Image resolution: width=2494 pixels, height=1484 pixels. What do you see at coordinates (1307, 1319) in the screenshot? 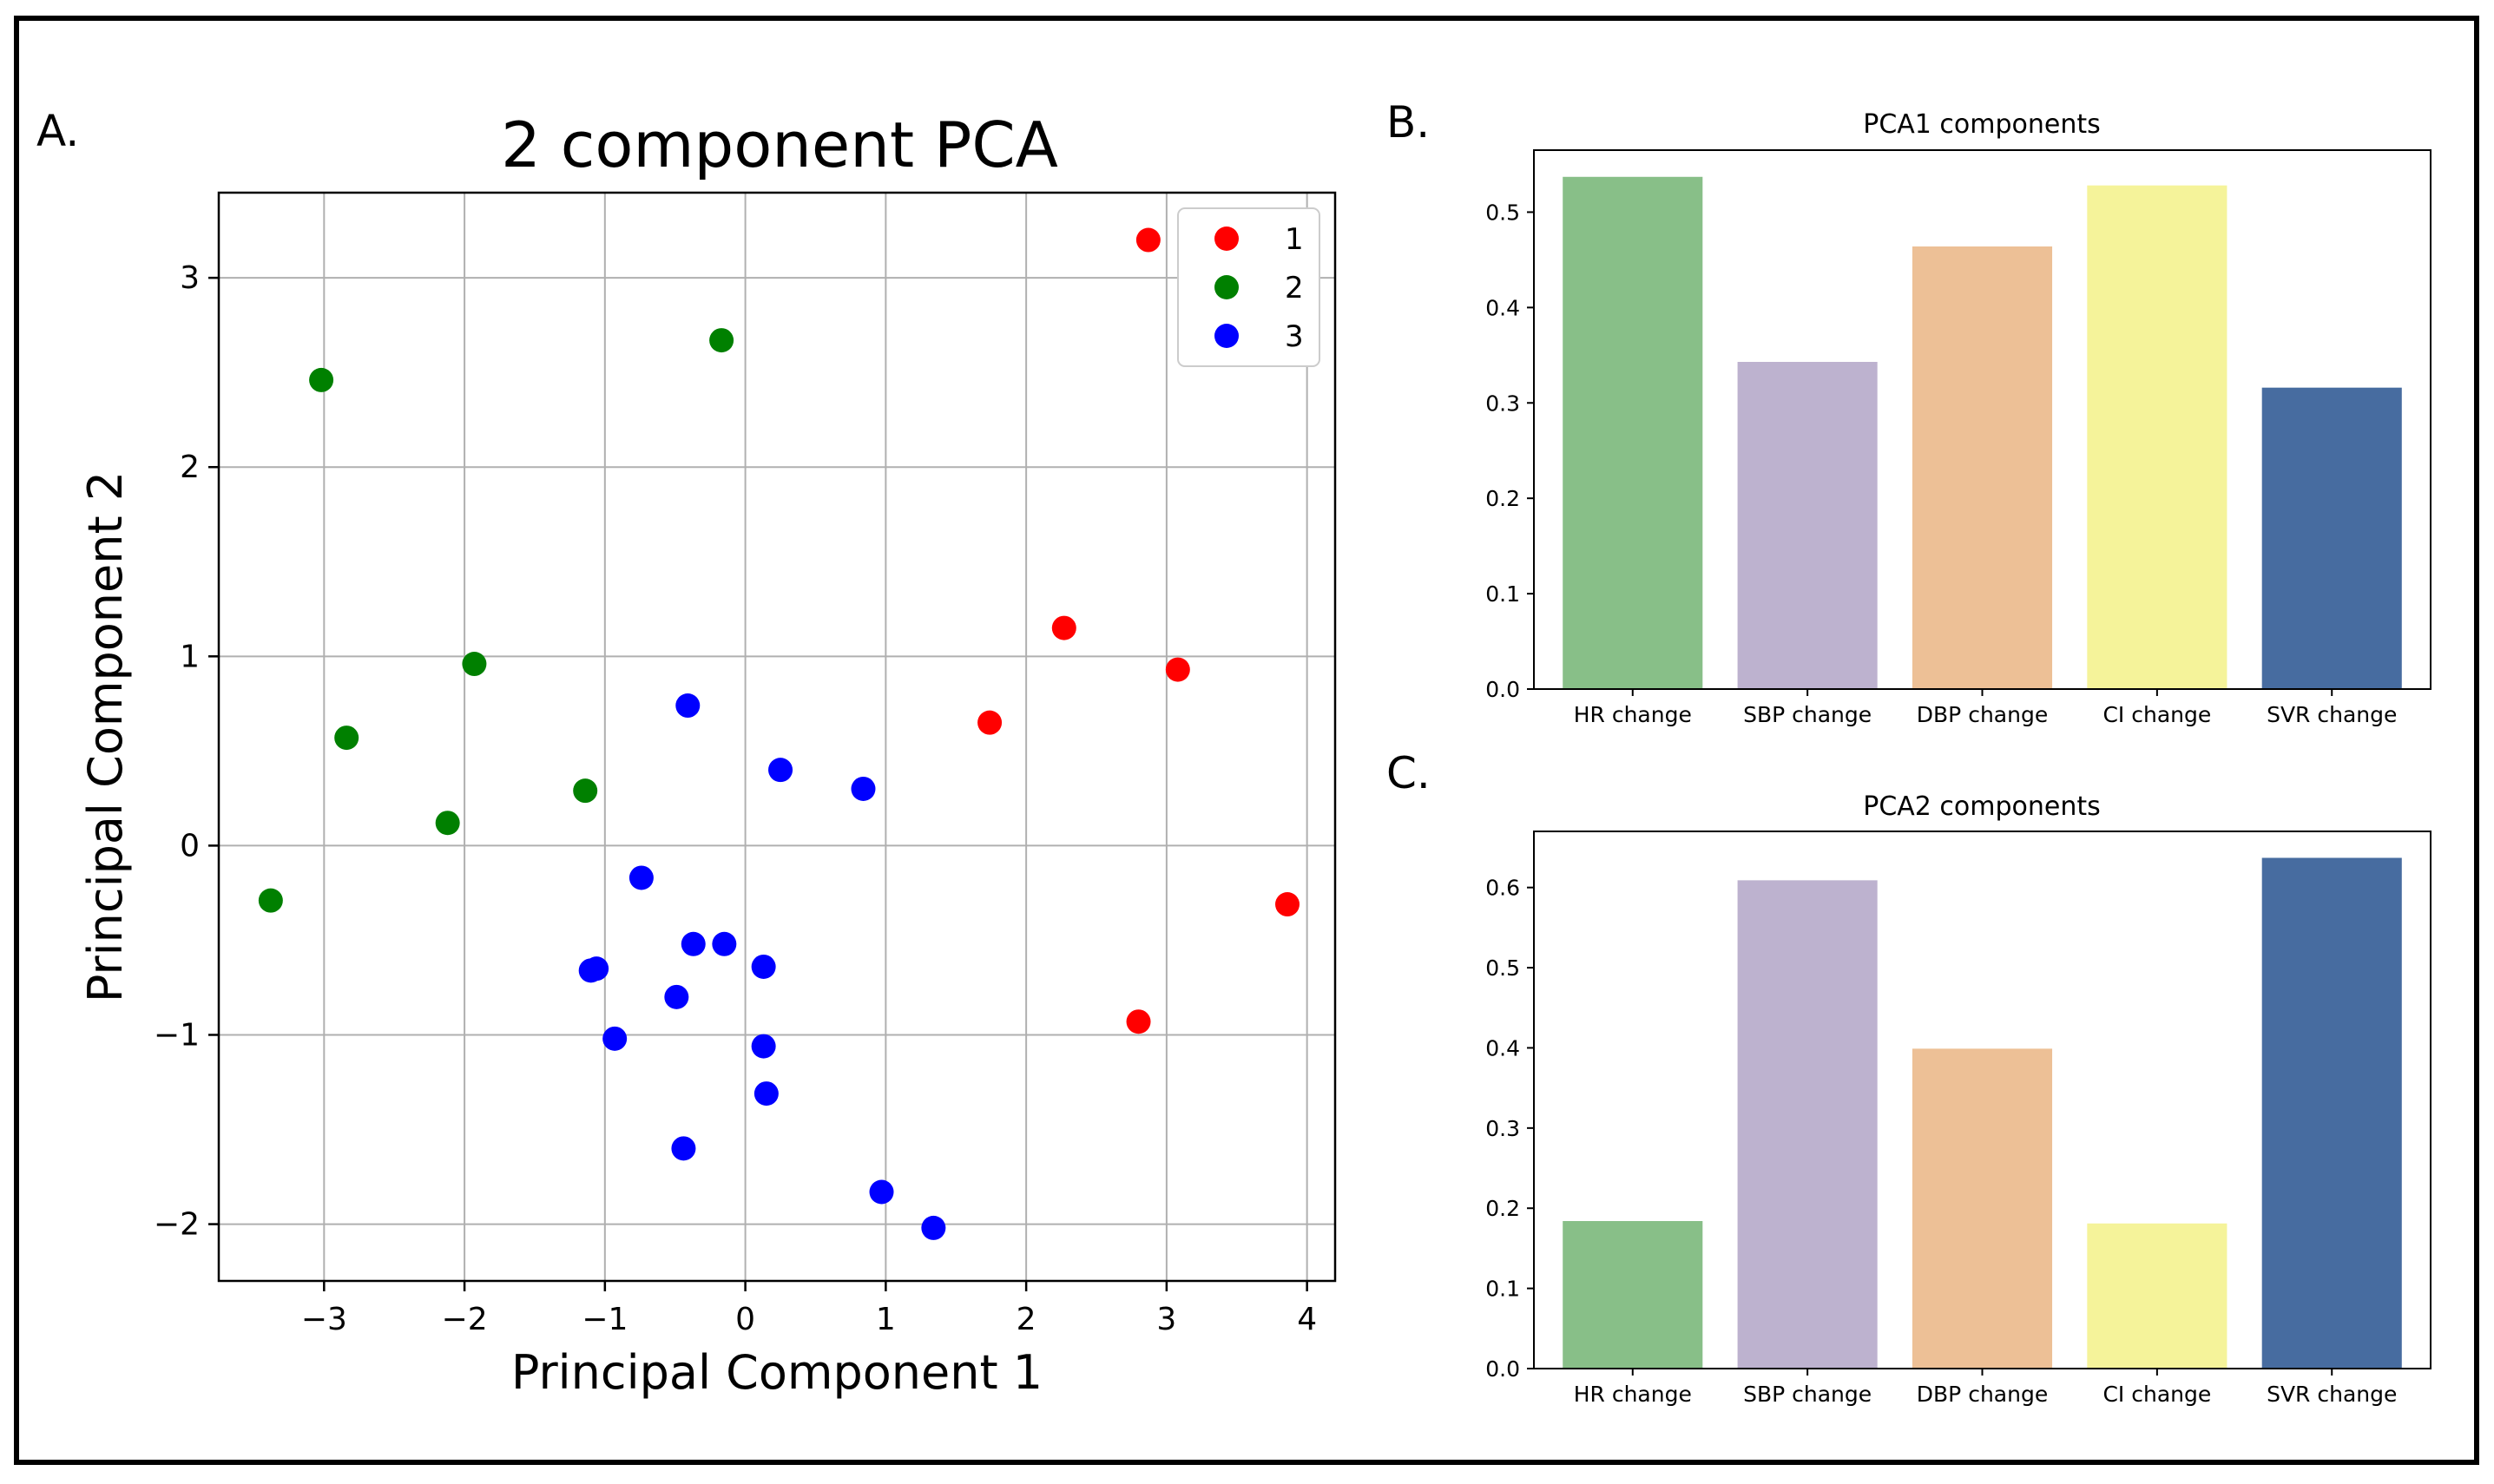
I see `x-tick-label: 4` at bounding box center [1307, 1319].